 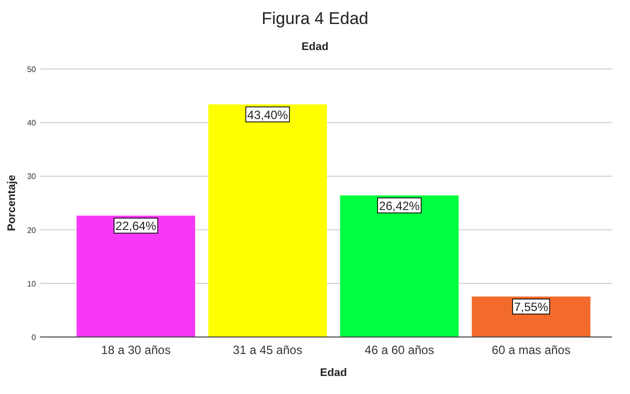 I want to click on data-label: 7,55%, so click(x=531, y=307).